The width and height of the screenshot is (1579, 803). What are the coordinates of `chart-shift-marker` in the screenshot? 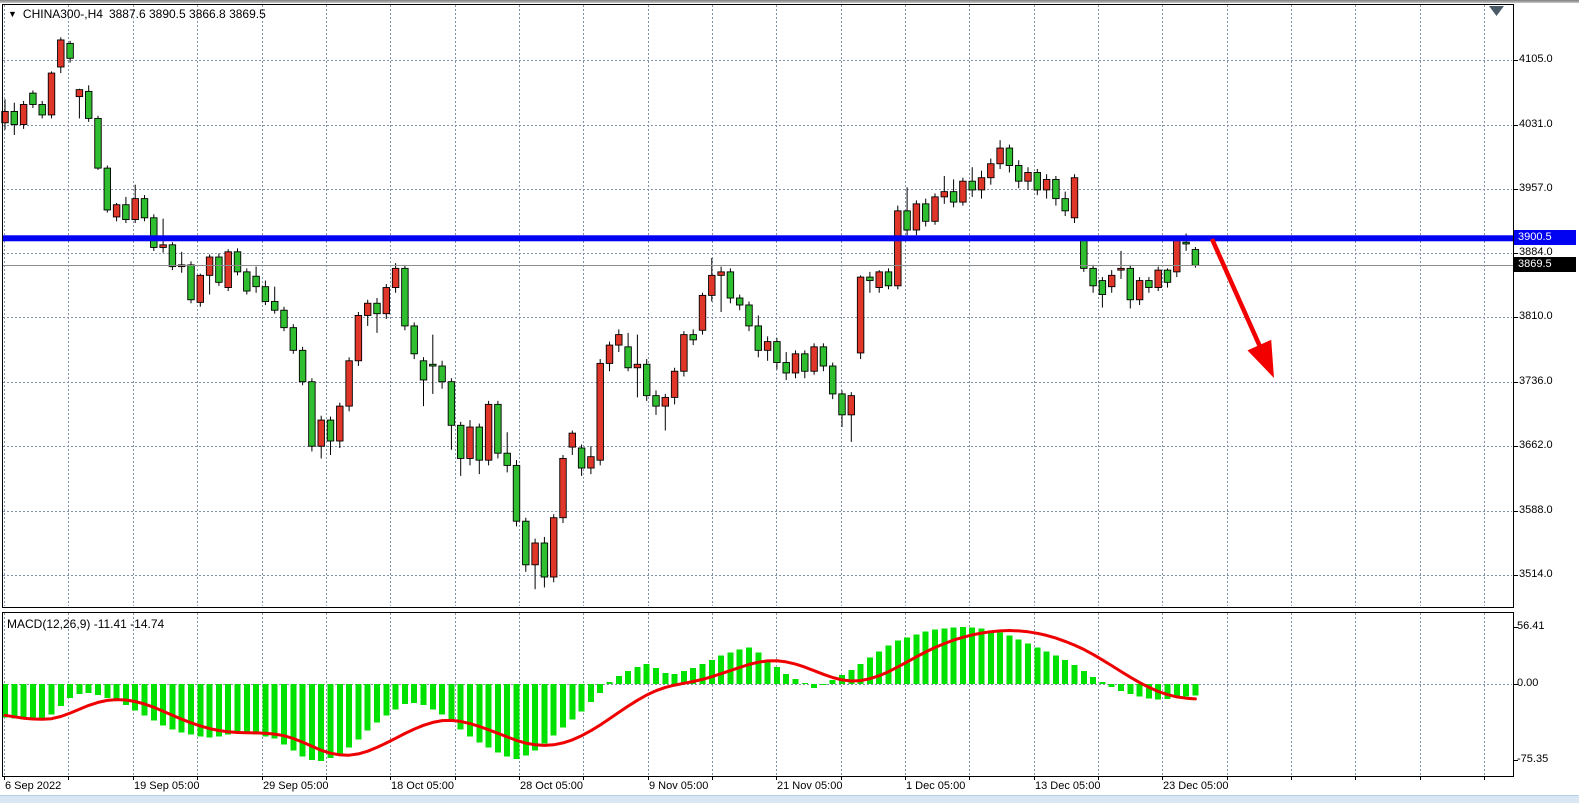 It's located at (1496, 11).